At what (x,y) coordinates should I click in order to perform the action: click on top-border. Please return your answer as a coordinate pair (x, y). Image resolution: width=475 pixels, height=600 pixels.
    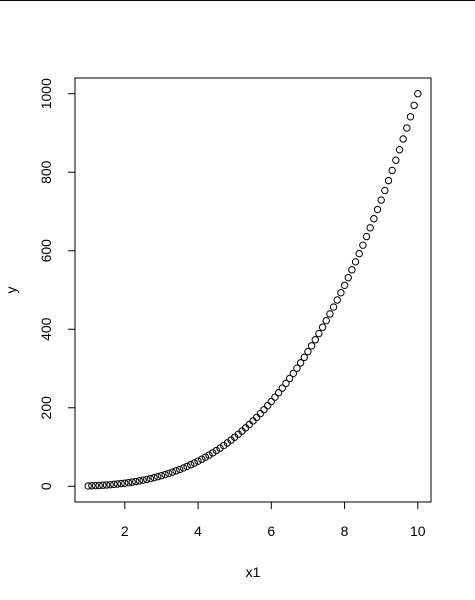
    Looking at the image, I should click on (237, 0).